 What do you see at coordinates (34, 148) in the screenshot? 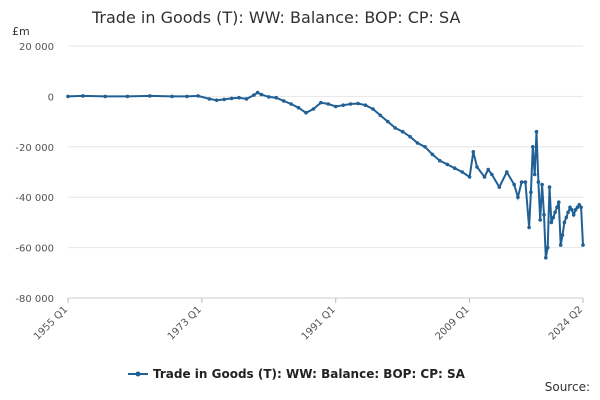
I see `y-tick-label-2: -20 000` at bounding box center [34, 148].